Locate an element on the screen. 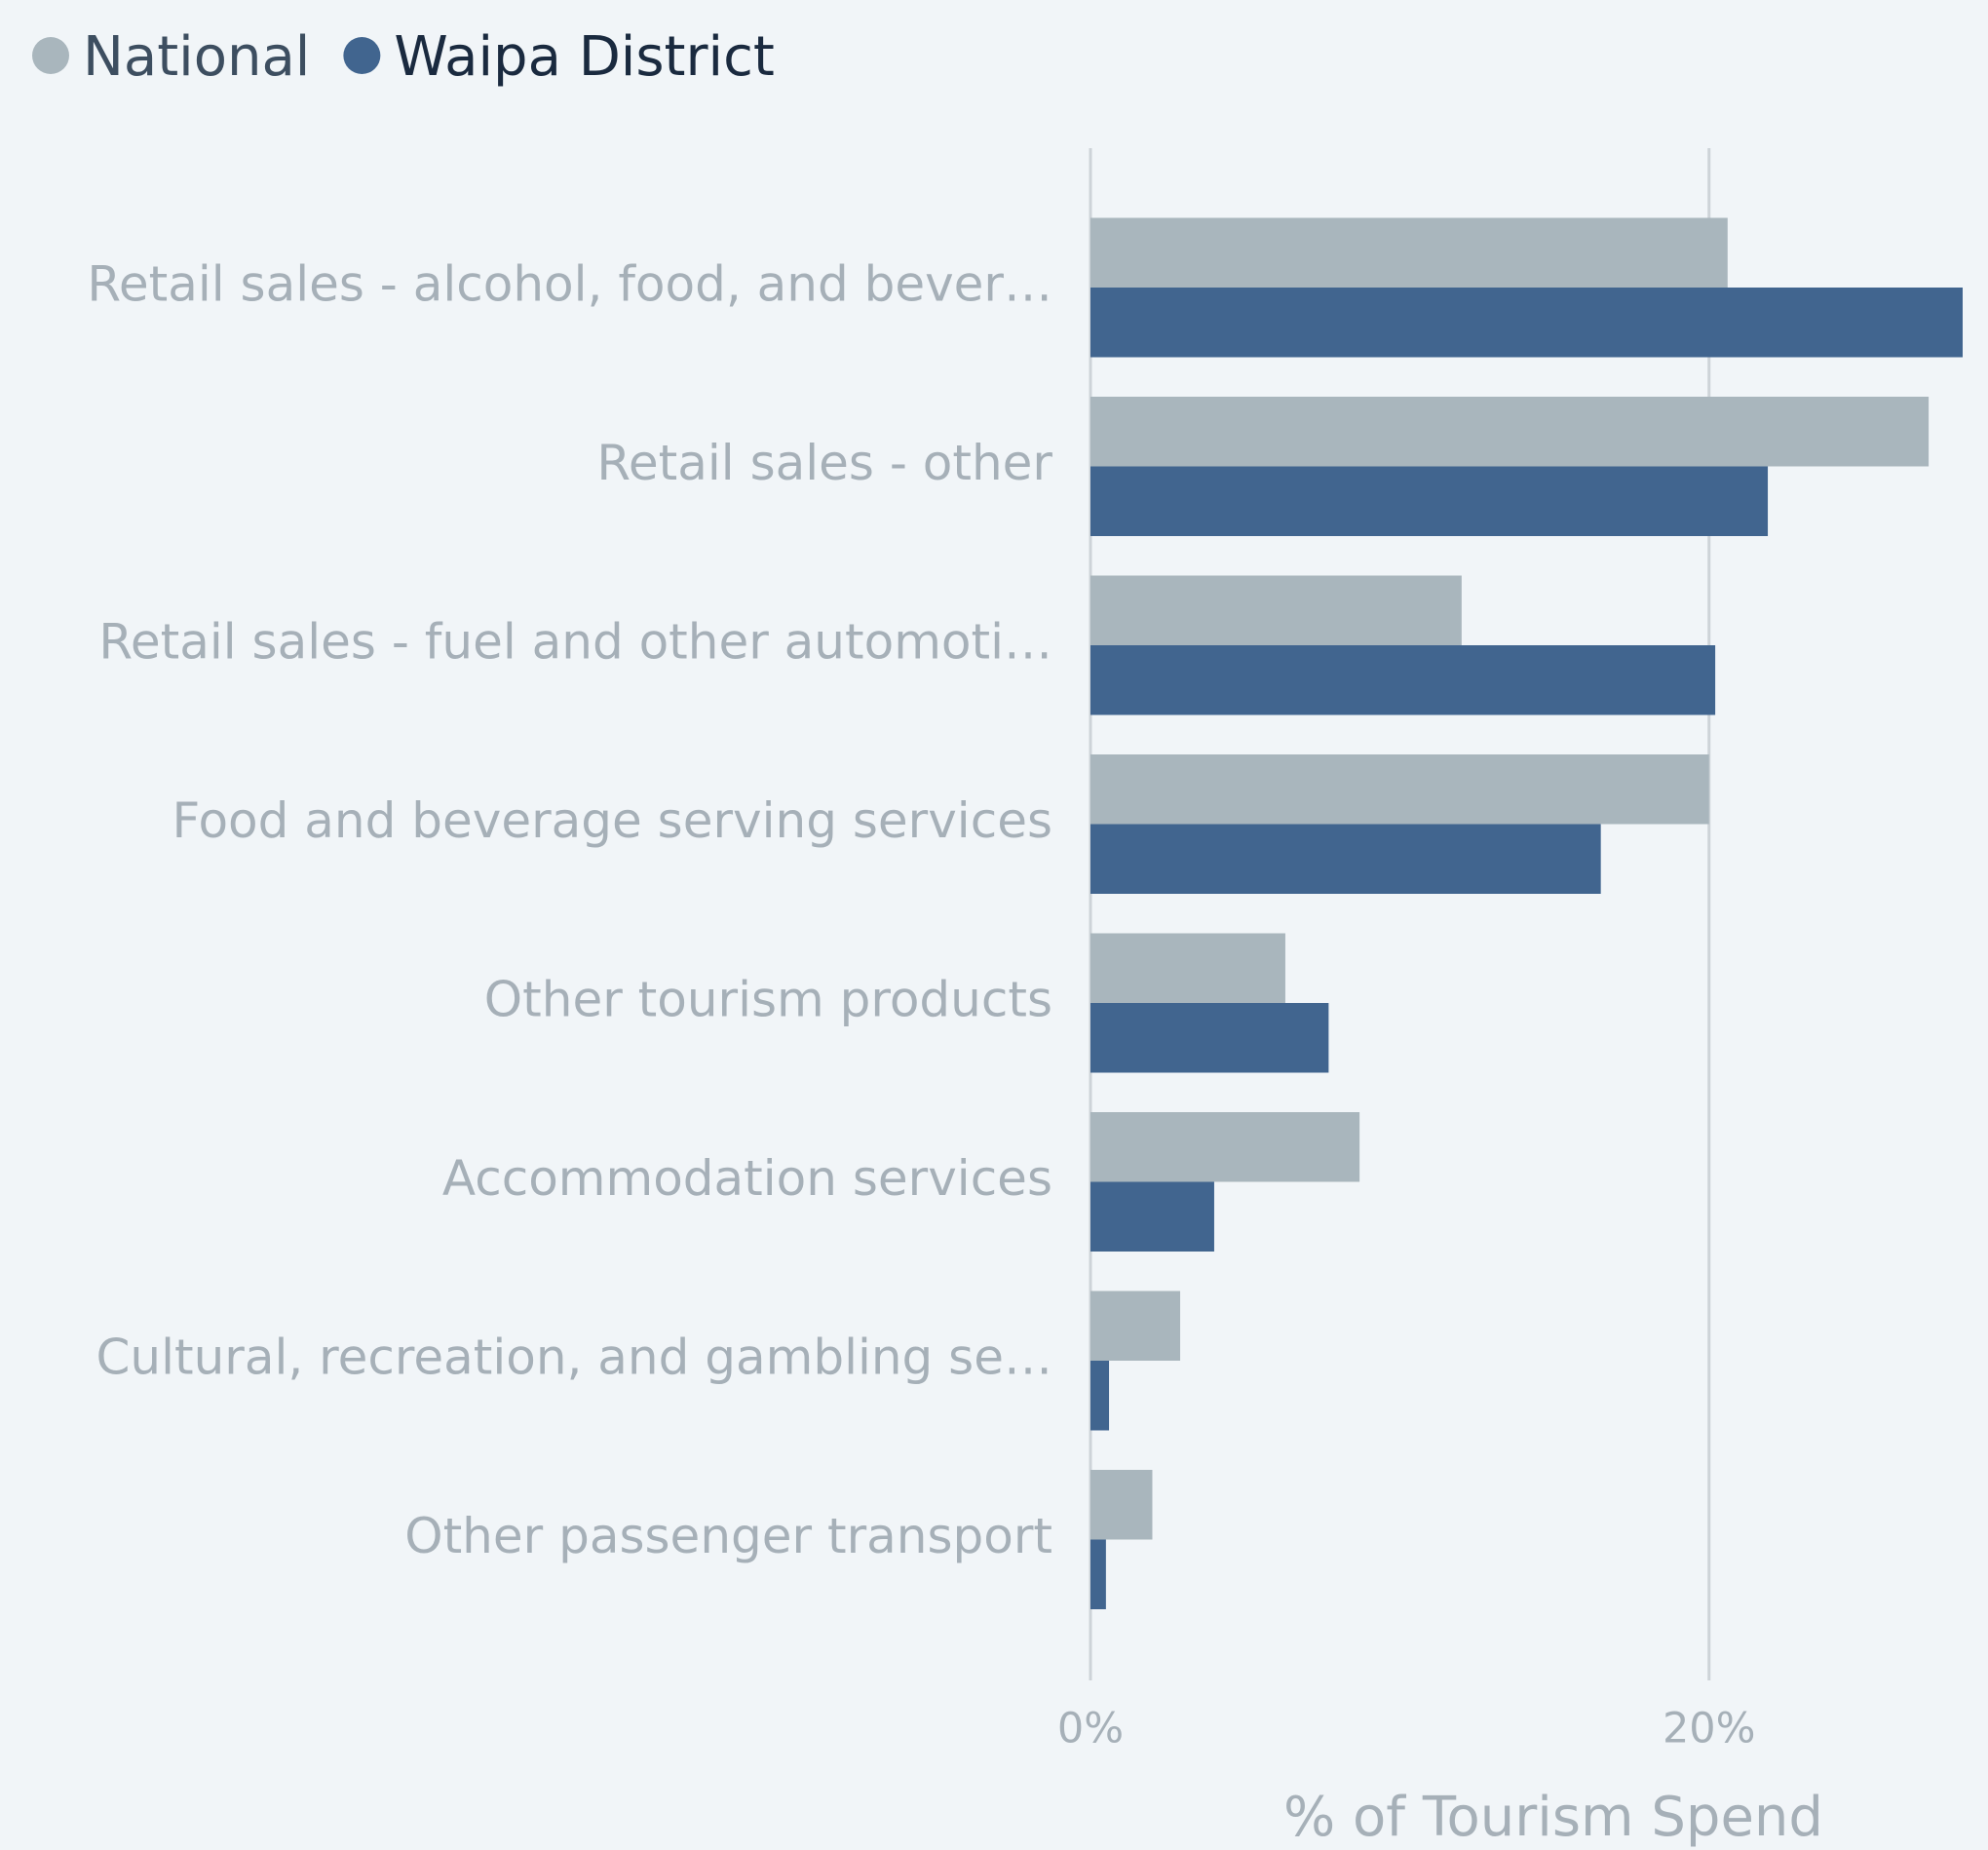  y-tick-label: Other passenger transport is located at coordinates (728, 1536).